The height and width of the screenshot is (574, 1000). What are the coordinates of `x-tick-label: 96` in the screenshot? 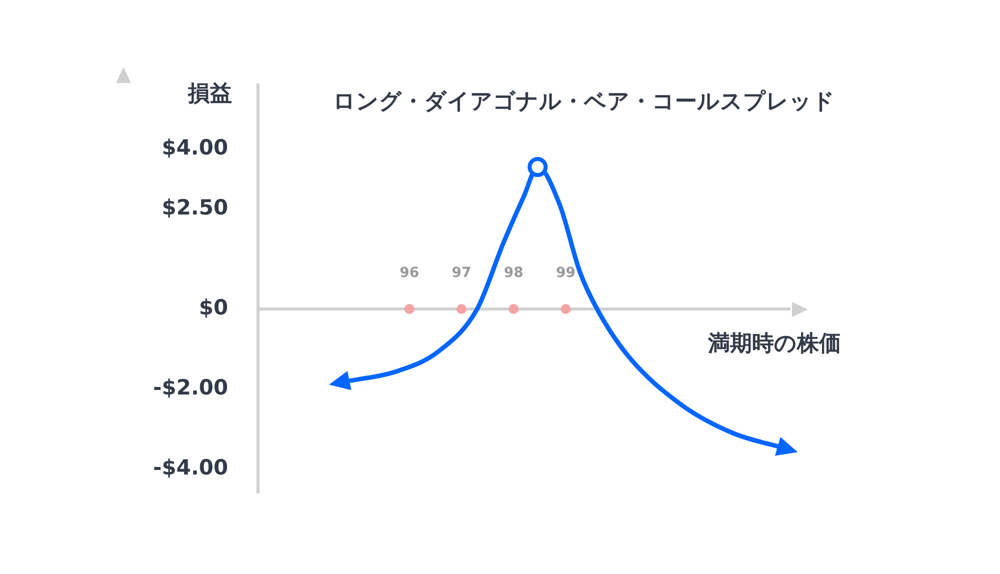 It's located at (410, 273).